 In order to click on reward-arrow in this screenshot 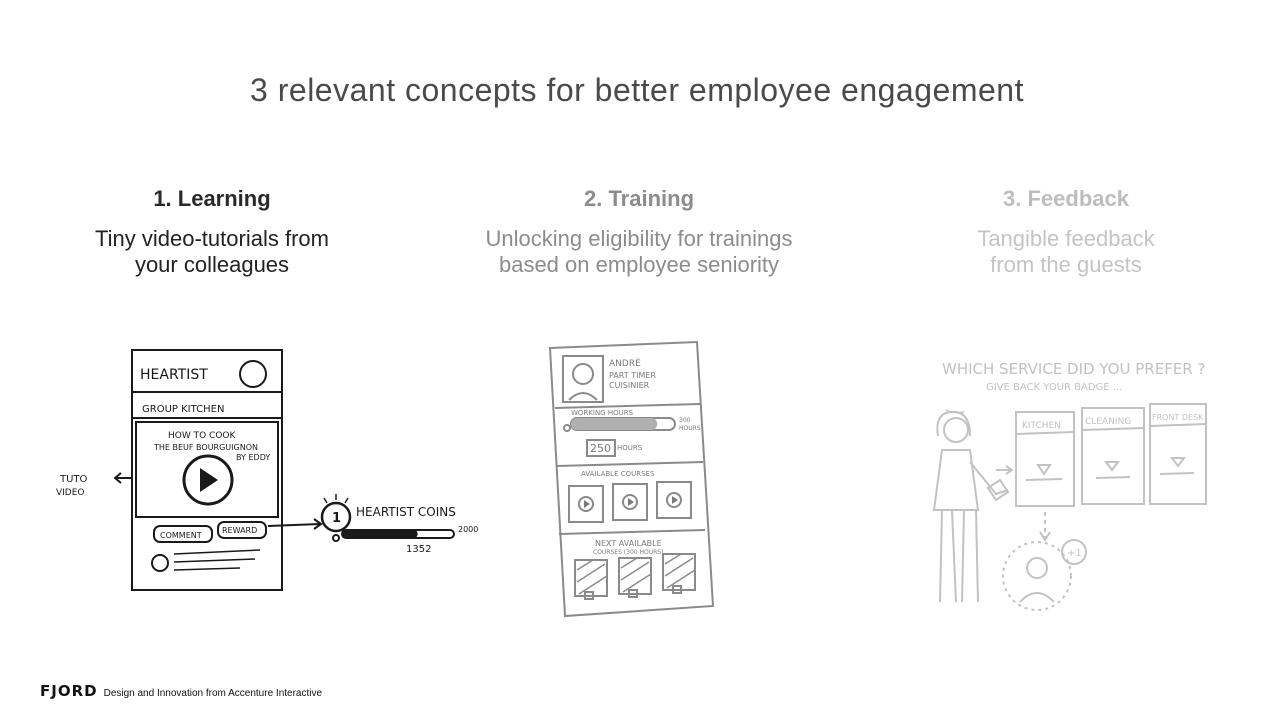, I will do `click(294, 525)`.